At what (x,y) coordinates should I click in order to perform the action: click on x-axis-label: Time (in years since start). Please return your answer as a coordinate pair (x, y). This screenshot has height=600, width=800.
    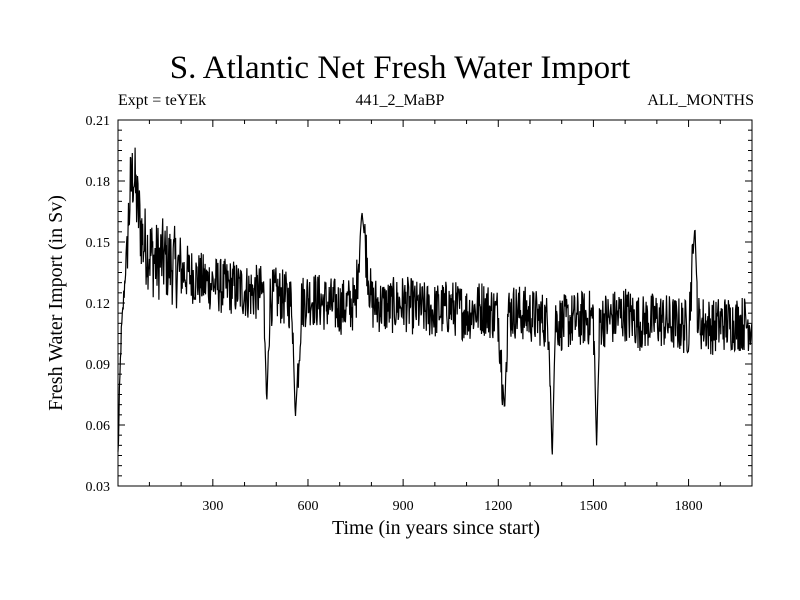
    Looking at the image, I should click on (436, 528).